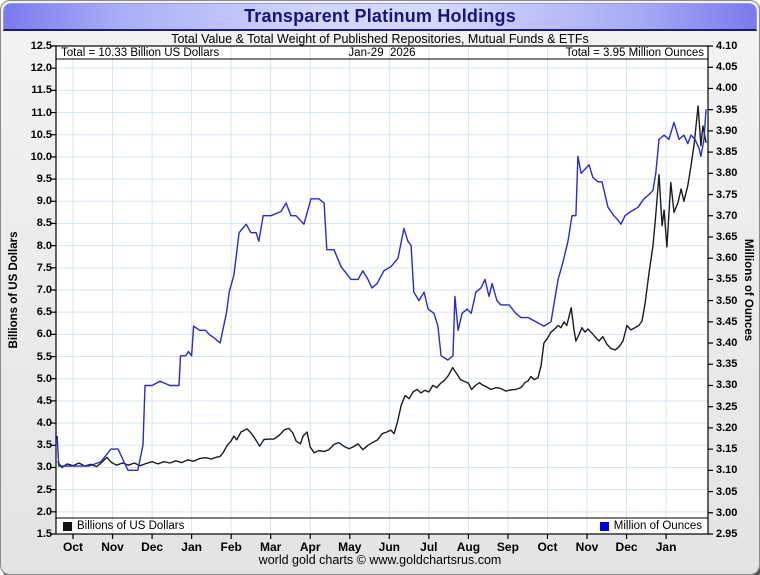 The image size is (760, 575). I want to click on chart-title: Transparent Platinum Holdings, so click(380, 16).